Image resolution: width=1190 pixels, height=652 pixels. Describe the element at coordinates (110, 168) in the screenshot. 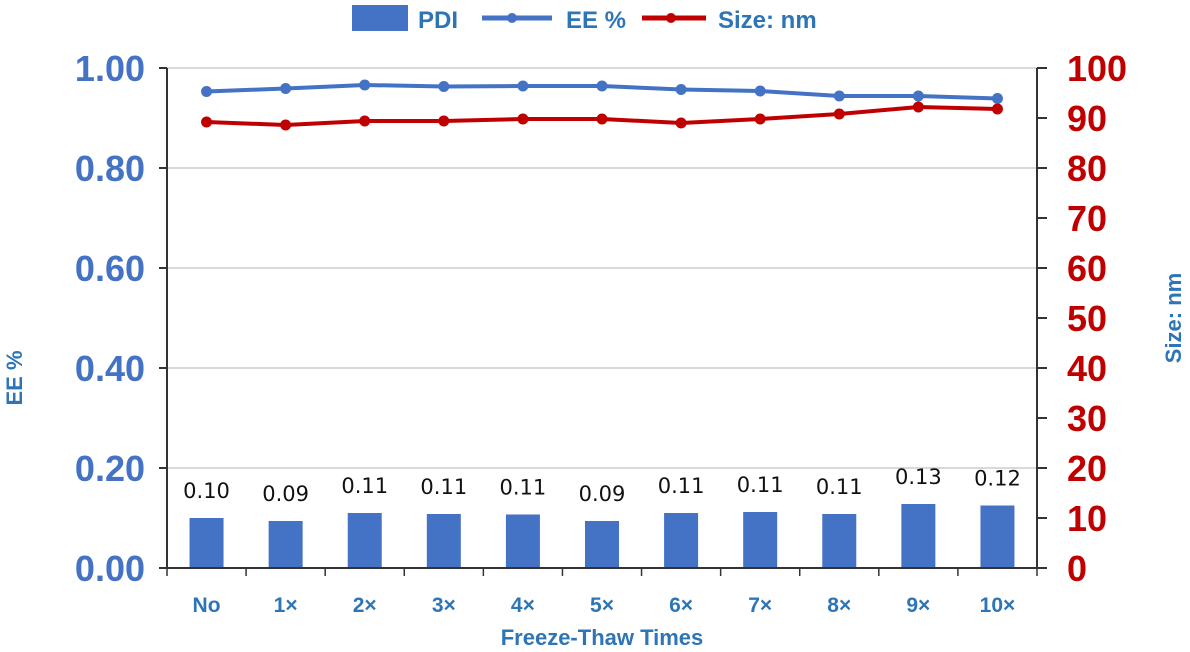

I see `left-tick-label: 0.80` at that location.